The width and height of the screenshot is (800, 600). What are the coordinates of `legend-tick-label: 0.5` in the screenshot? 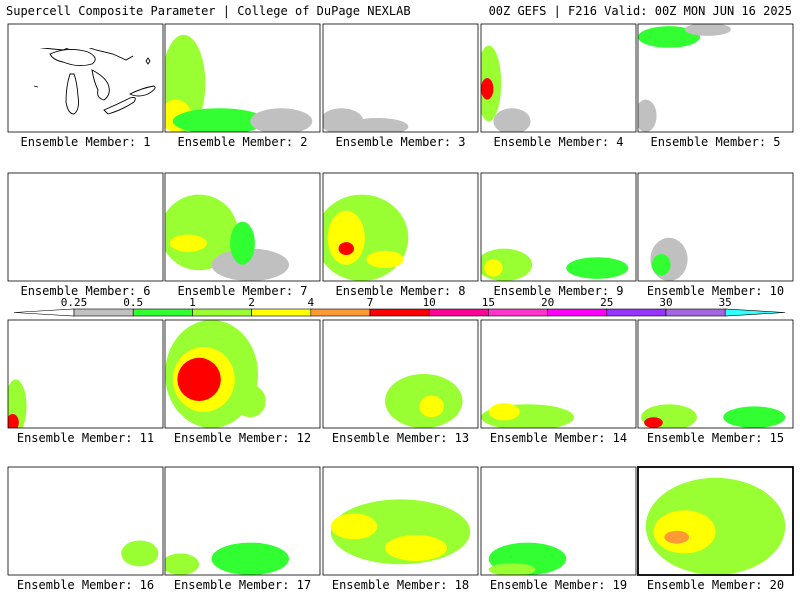 It's located at (133, 302).